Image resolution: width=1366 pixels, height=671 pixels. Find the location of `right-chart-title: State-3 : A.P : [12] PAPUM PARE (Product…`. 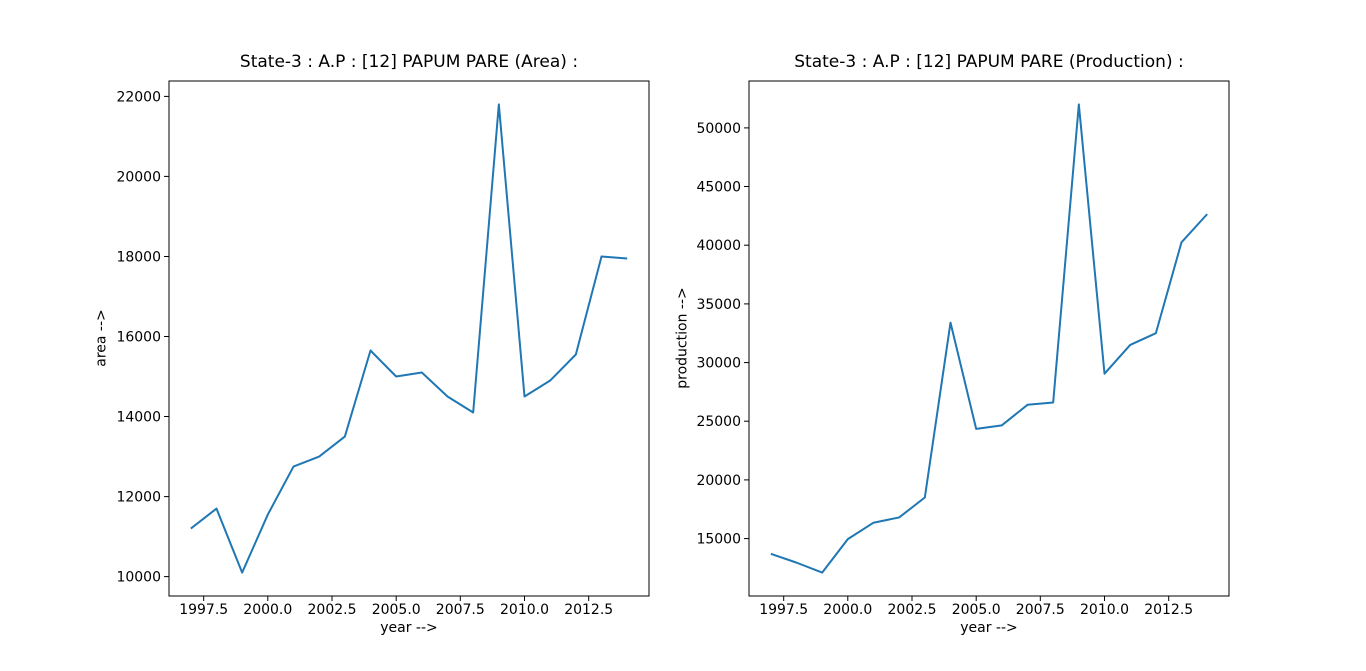

right-chart-title: State-3 : A.P : [12] PAPUM PARE (Product… is located at coordinates (989, 62).